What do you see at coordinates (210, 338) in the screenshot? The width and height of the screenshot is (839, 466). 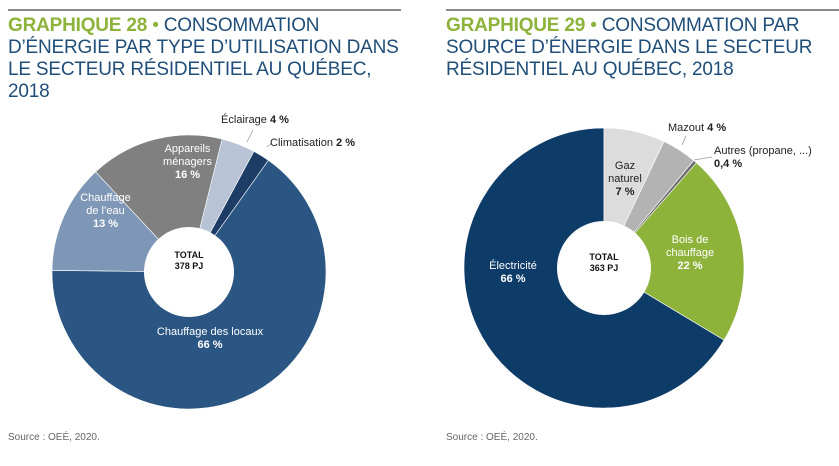 I see `label-locaux: Chauffage des locaux 66 %` at bounding box center [210, 338].